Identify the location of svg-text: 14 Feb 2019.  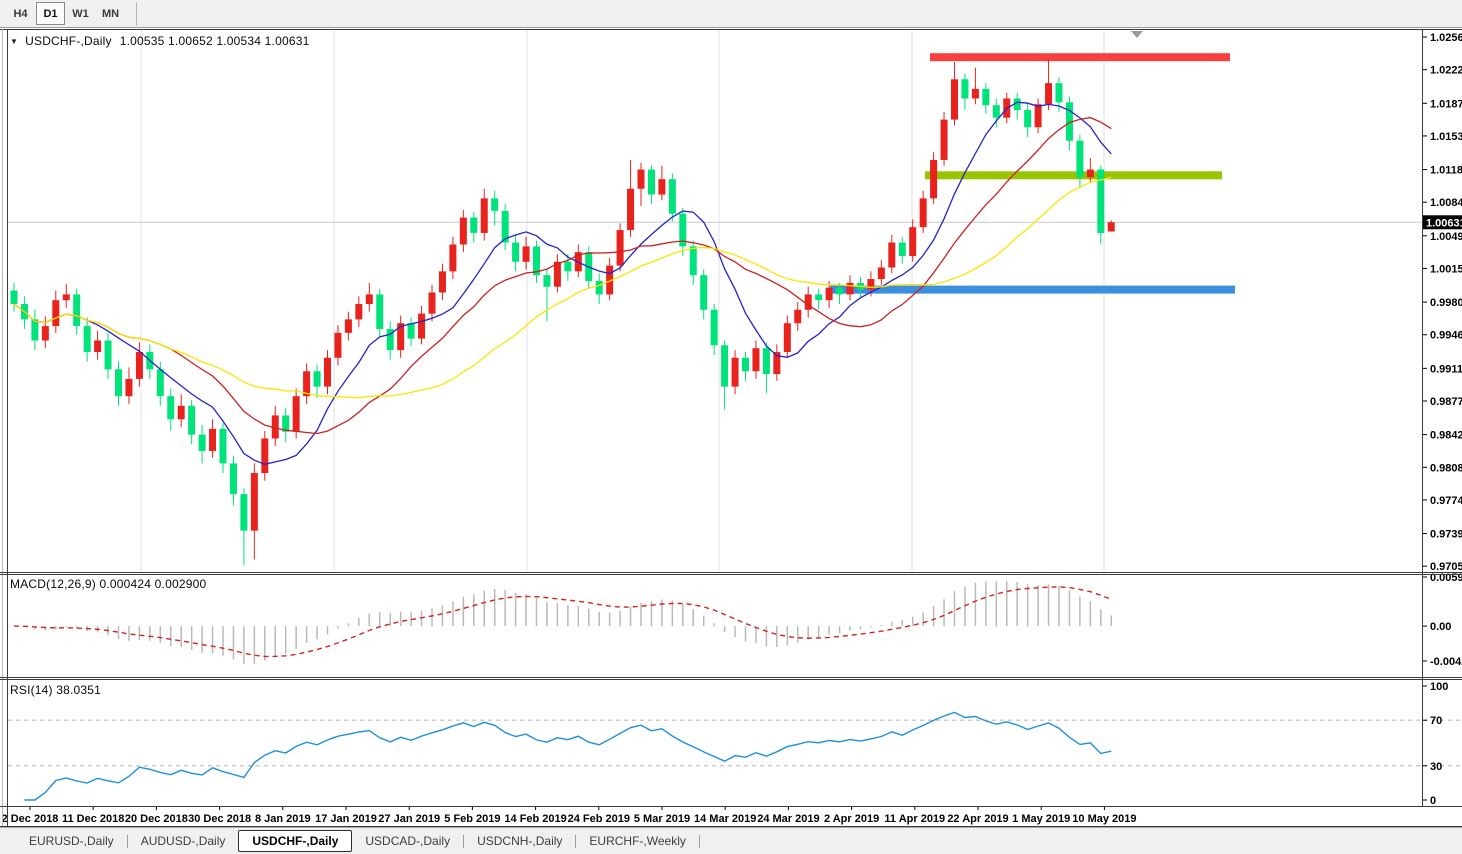
(535, 819).